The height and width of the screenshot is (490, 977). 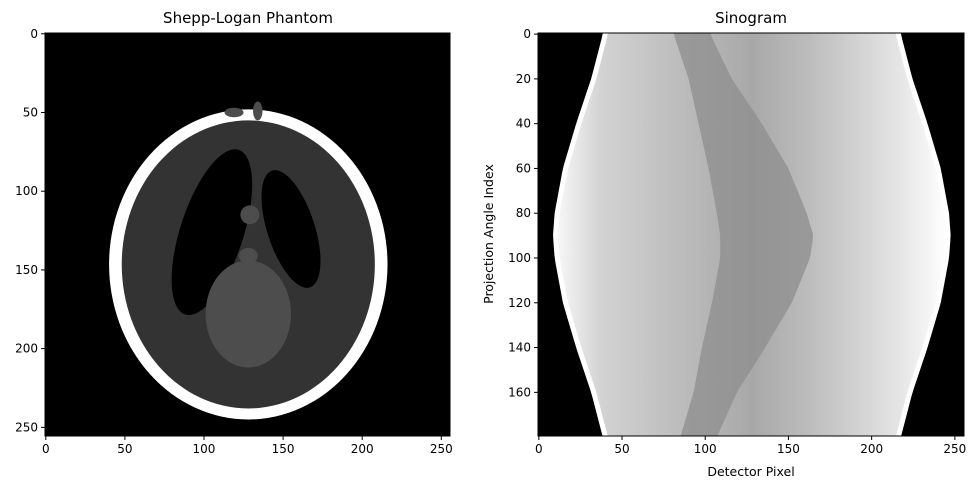 I want to click on sinogram-xtick-label: 0, so click(x=539, y=449).